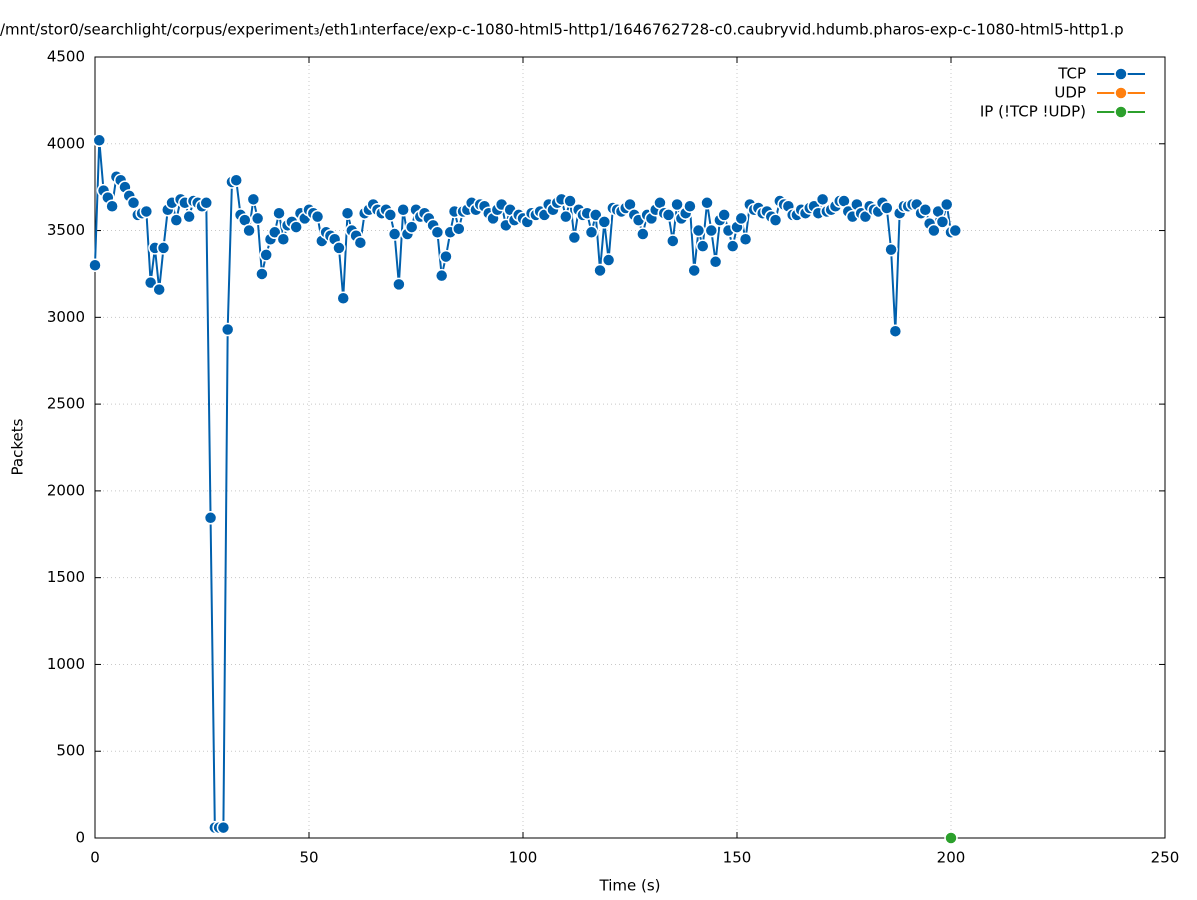  Describe the element at coordinates (1165, 858) in the screenshot. I see `x-tick-label: 250` at that location.